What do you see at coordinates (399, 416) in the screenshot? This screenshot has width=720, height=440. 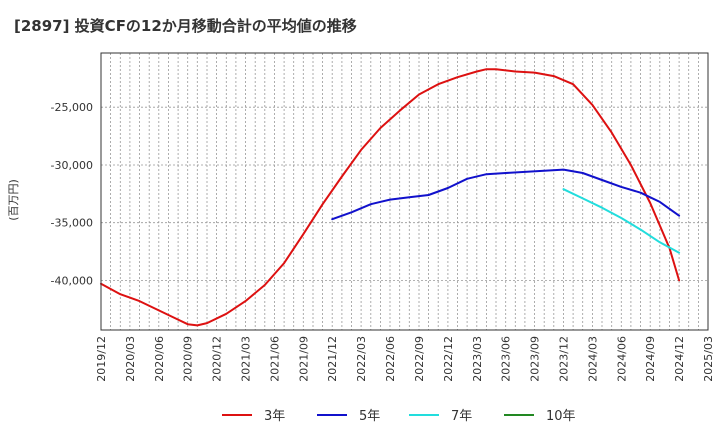 I see `legend: 3年 5年 7年 10年` at bounding box center [399, 416].